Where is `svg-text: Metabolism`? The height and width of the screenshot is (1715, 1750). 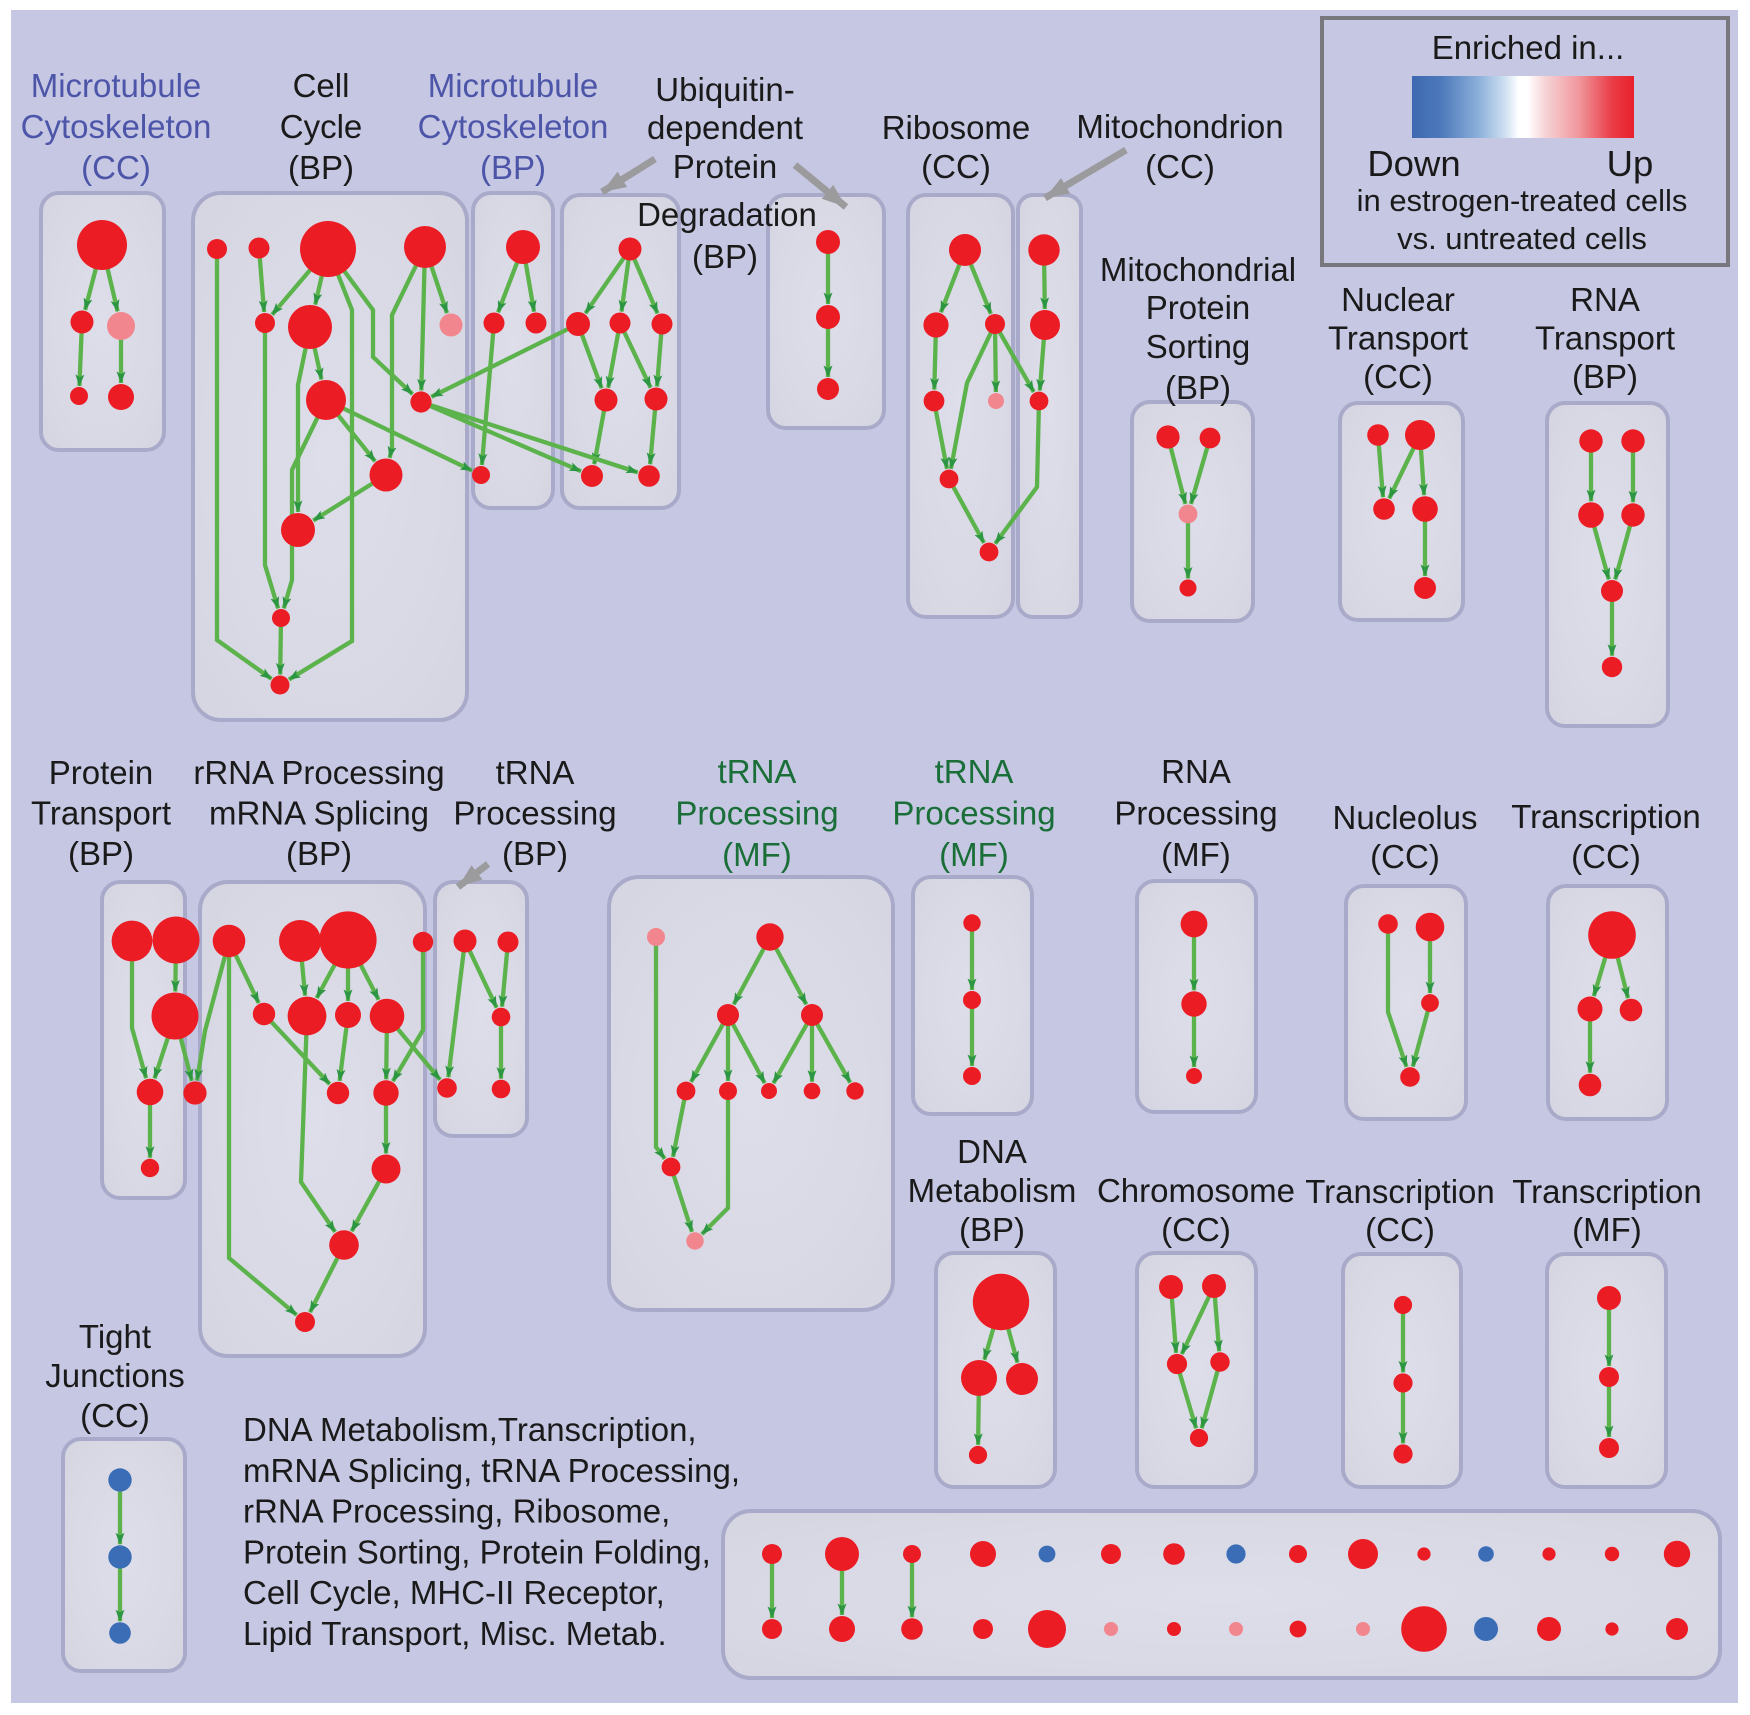 svg-text: Metabolism is located at coordinates (992, 1190).